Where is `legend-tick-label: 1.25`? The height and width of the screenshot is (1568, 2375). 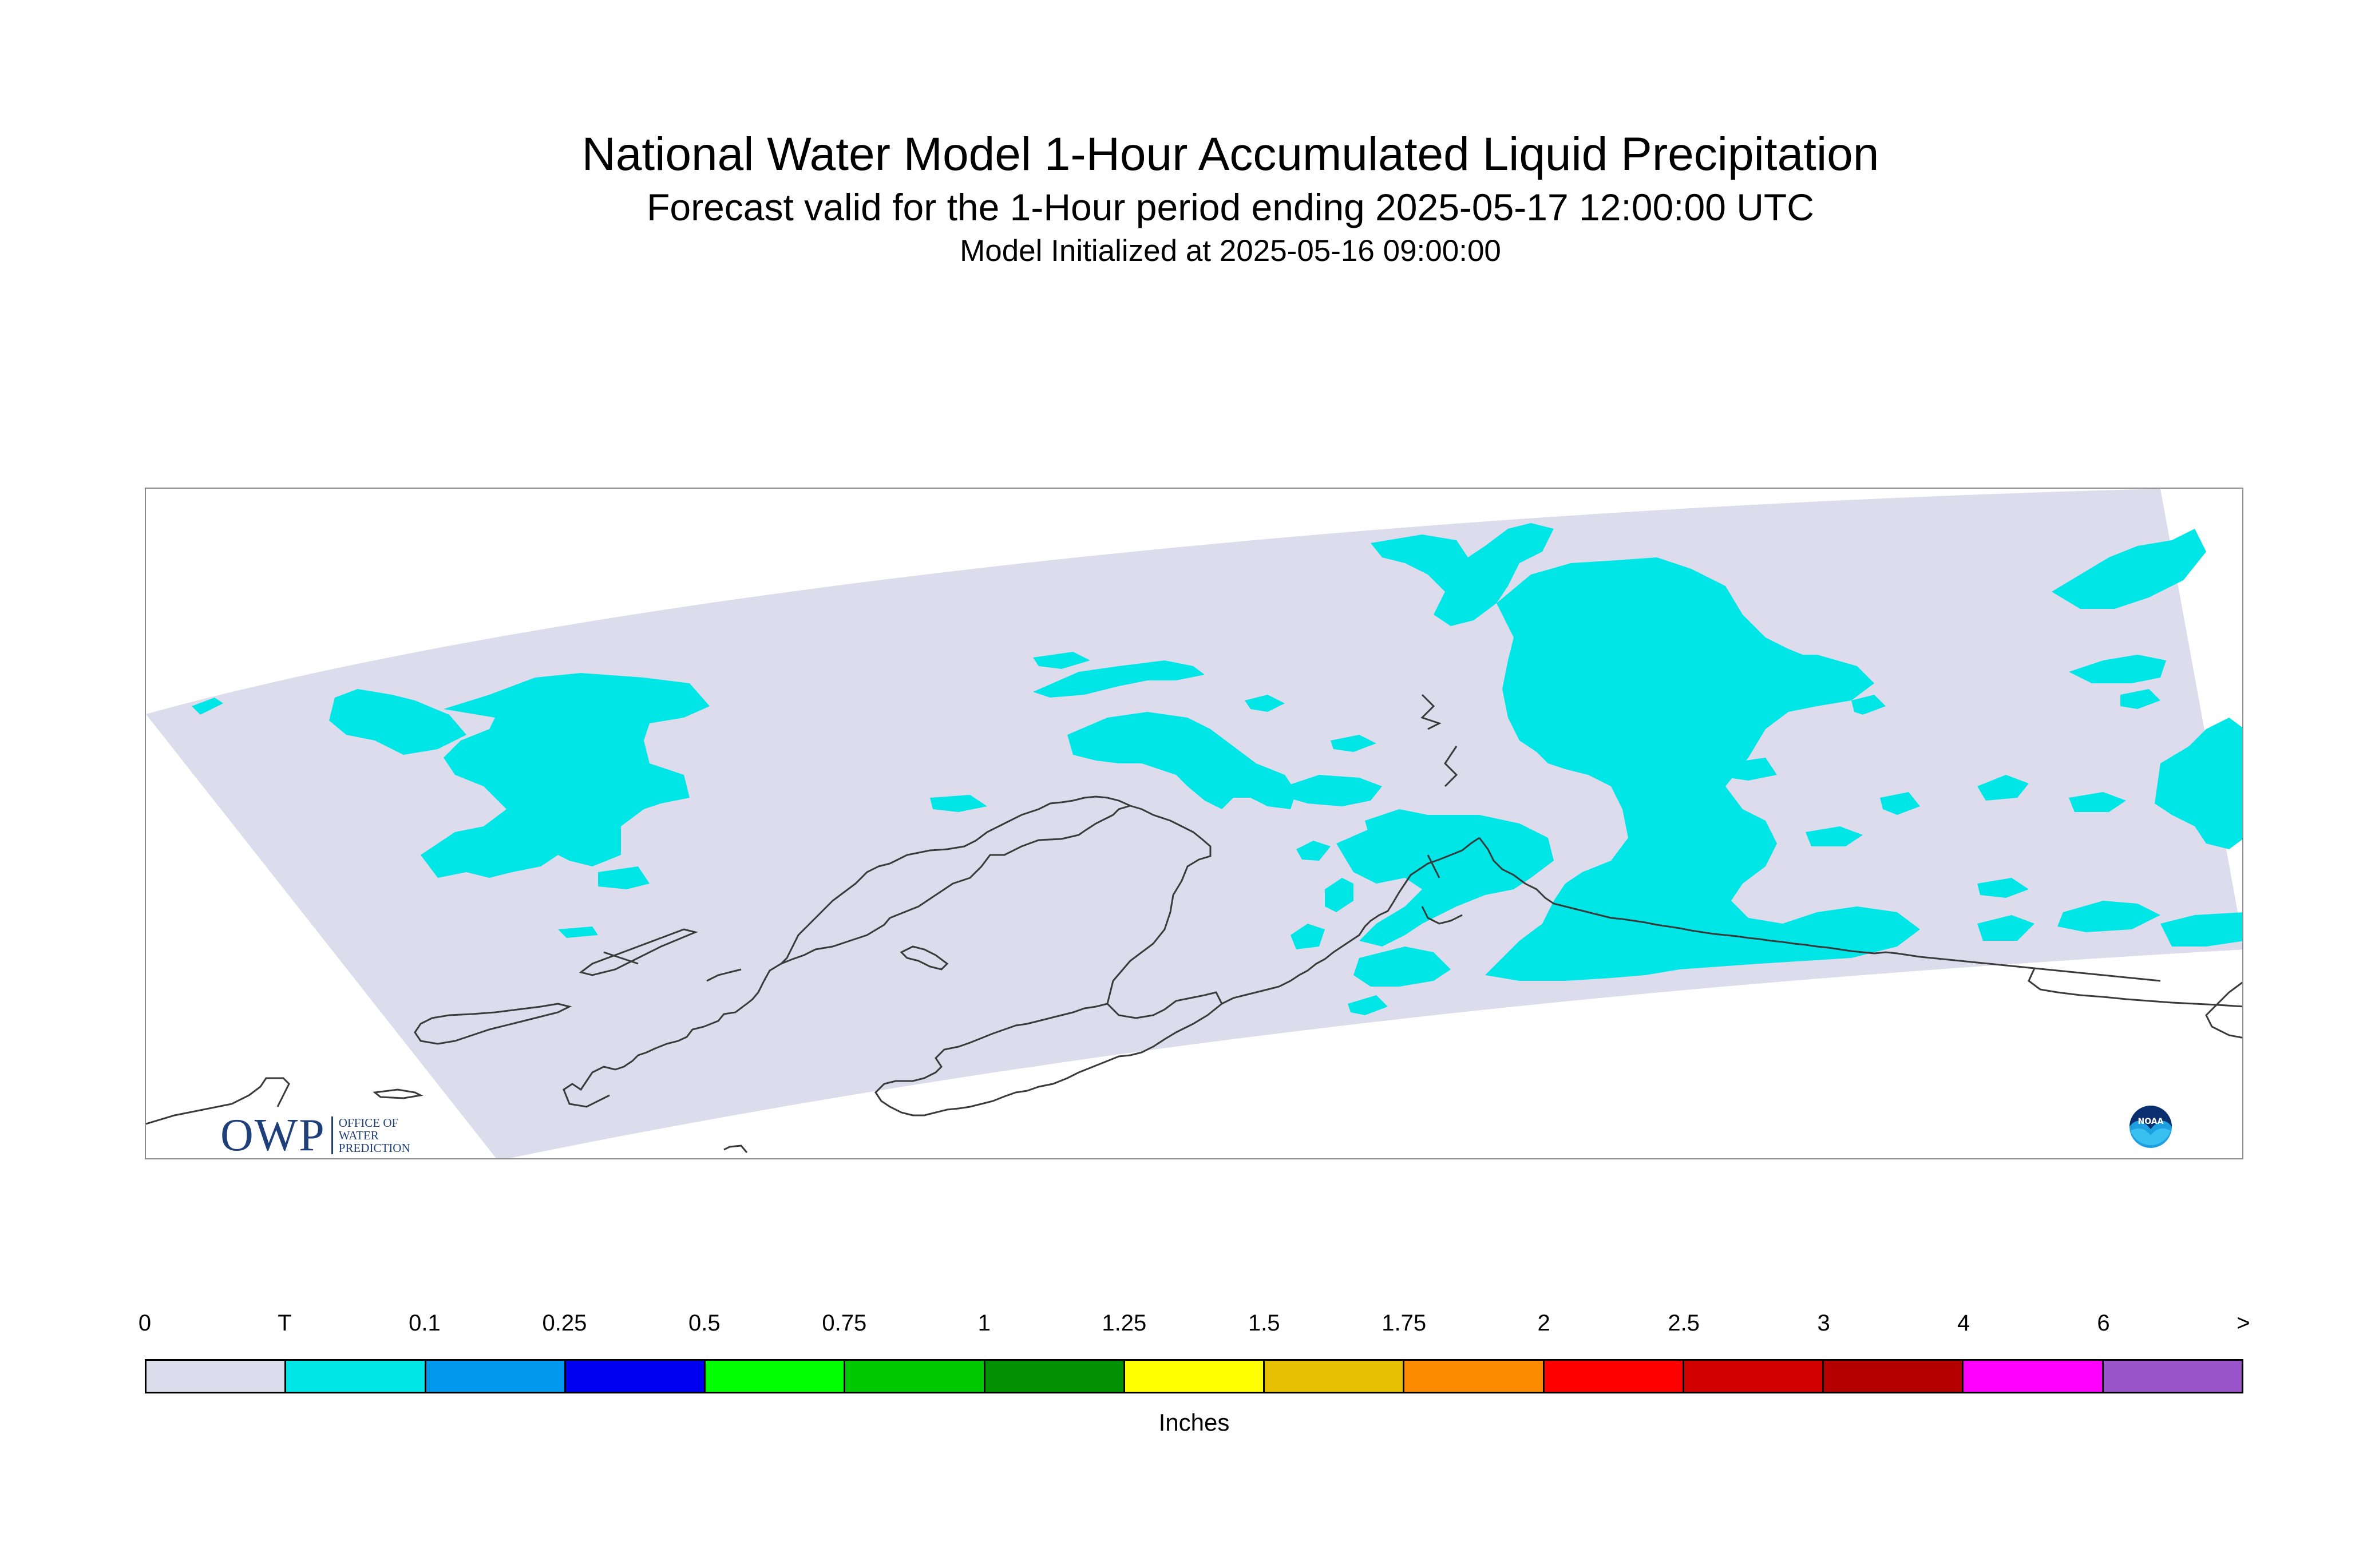 legend-tick-label: 1.25 is located at coordinates (1124, 1323).